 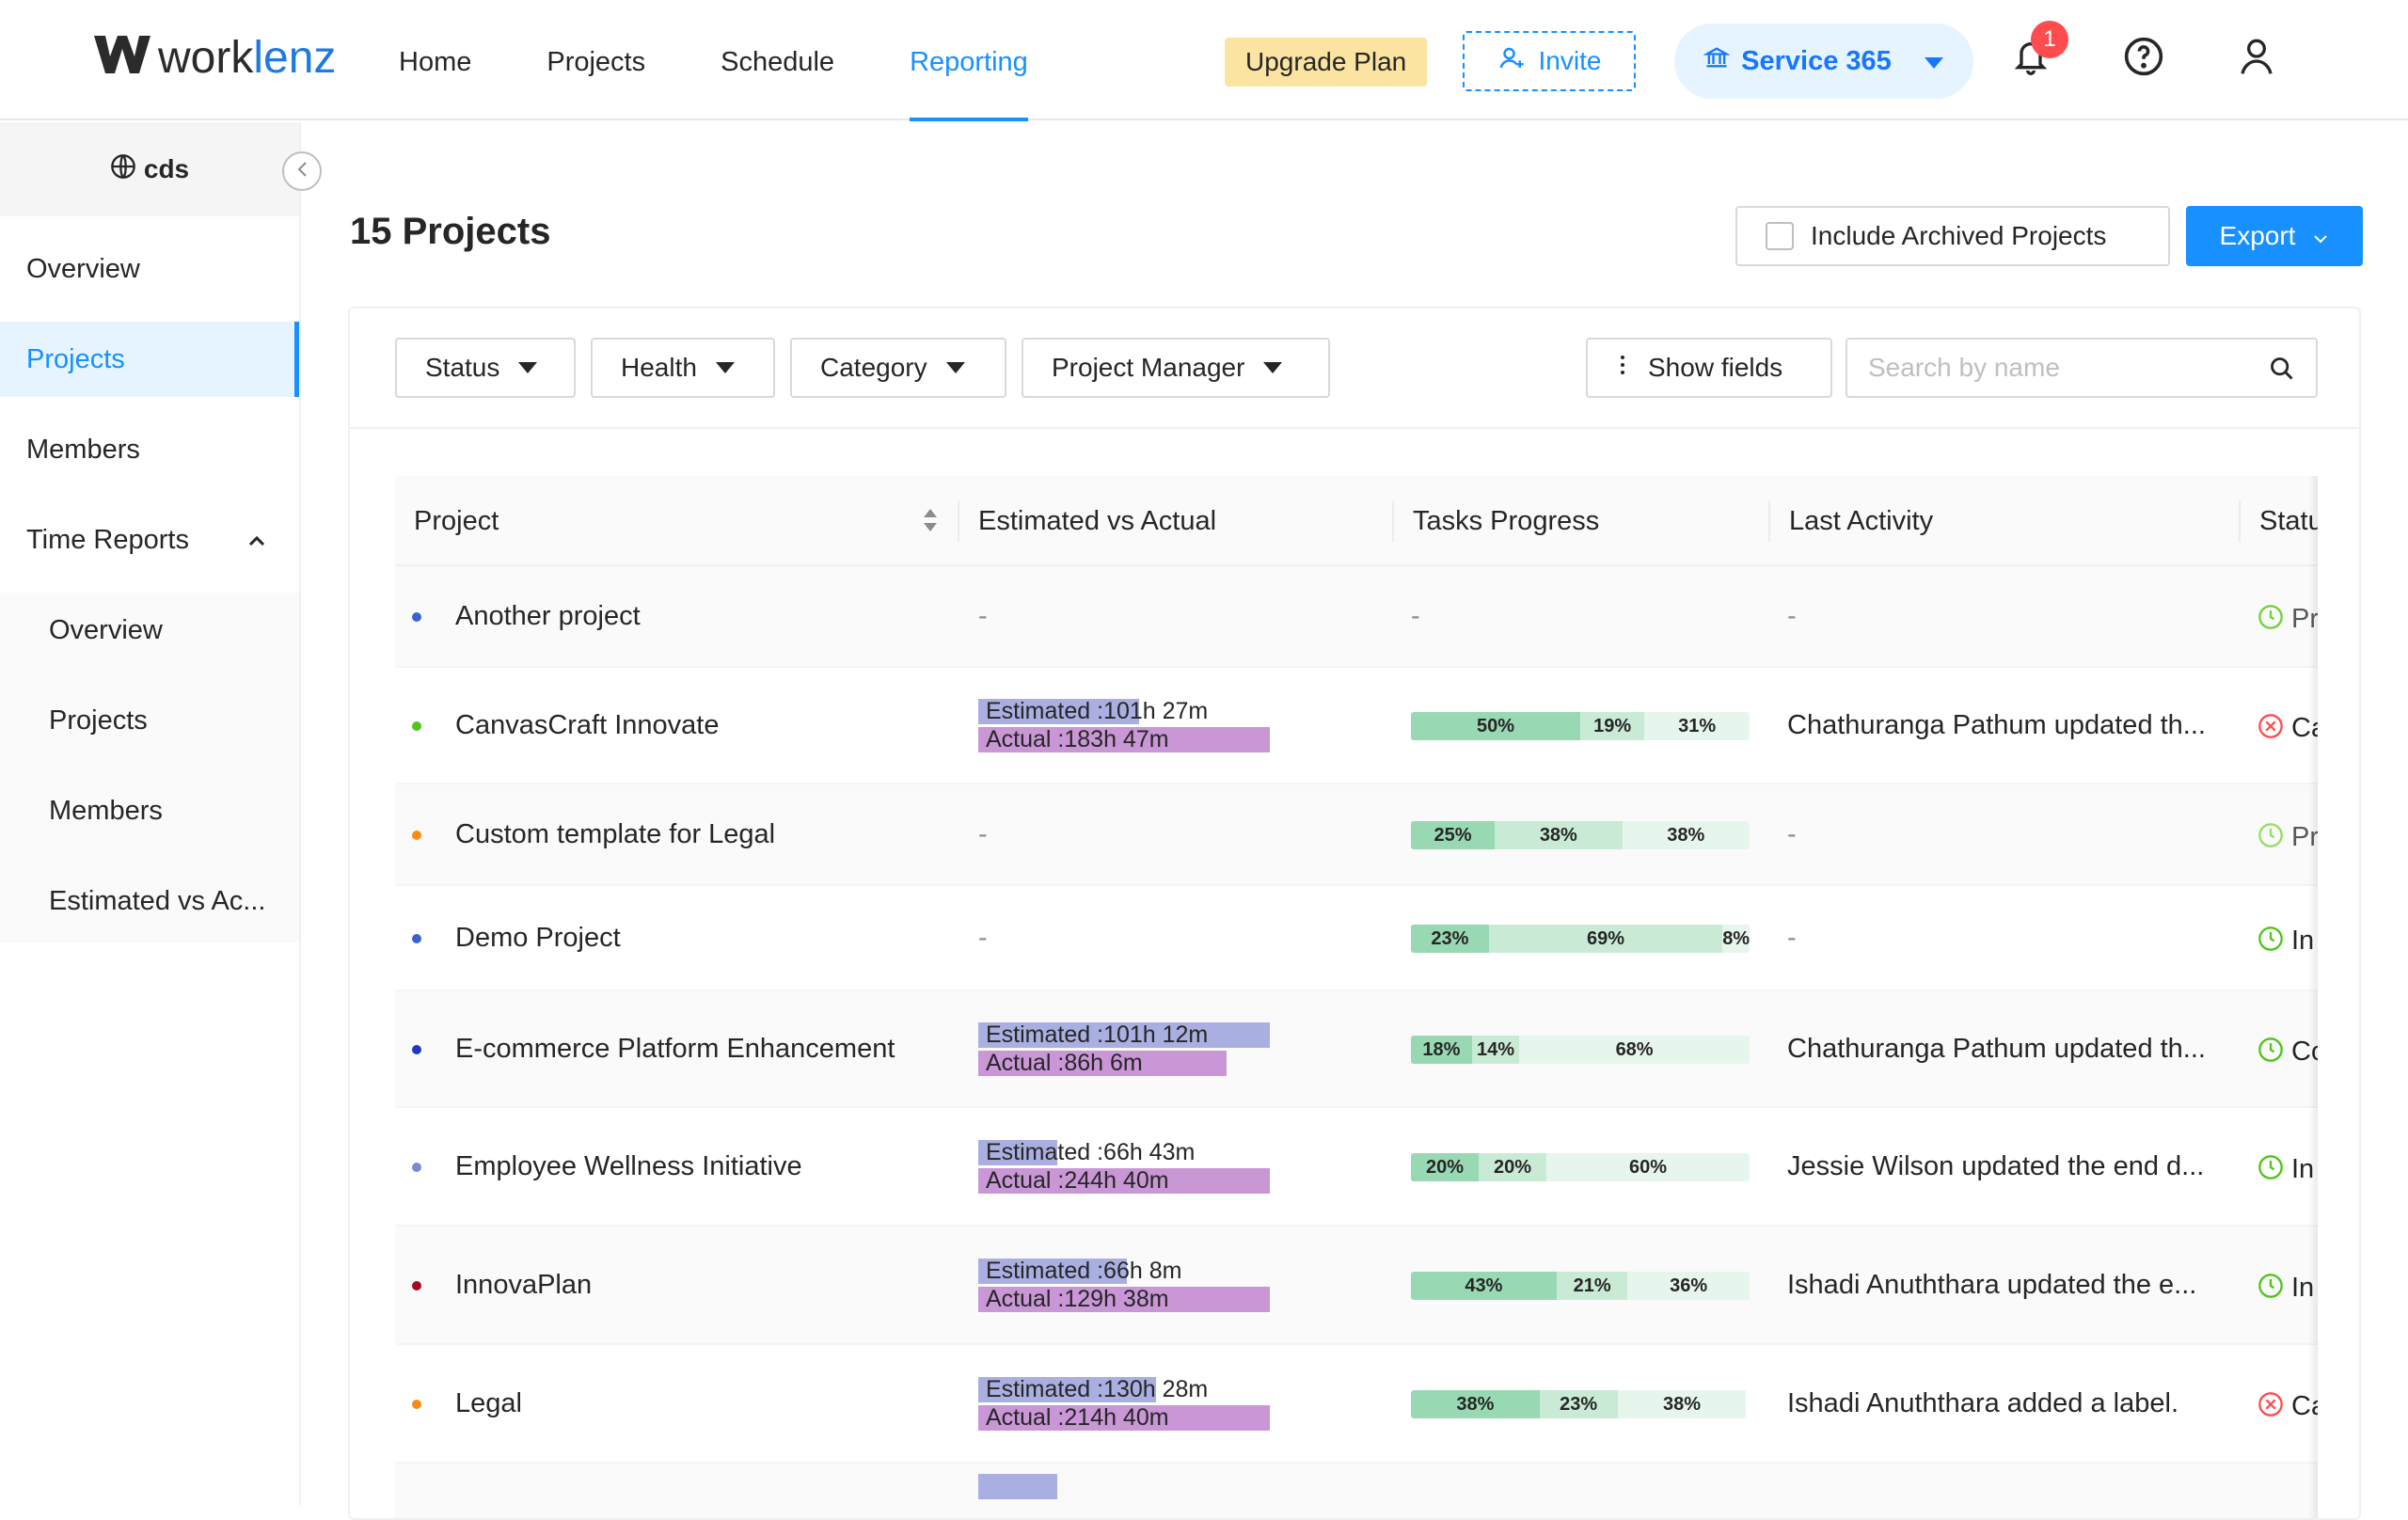 What do you see at coordinates (1357, 617) in the screenshot?
I see `table-row: Another project - - - Pr` at bounding box center [1357, 617].